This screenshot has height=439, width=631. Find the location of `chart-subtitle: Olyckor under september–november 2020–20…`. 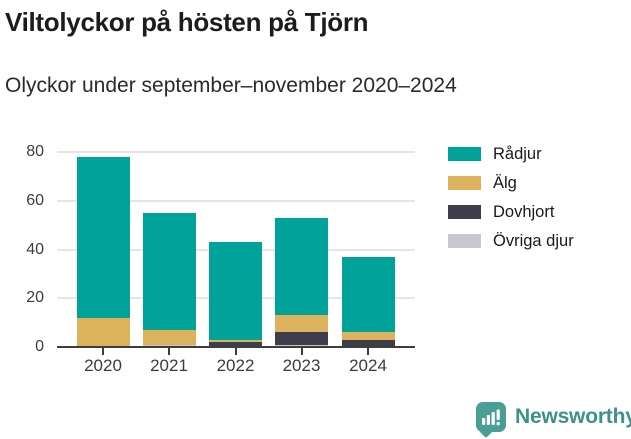

chart-subtitle: Olyckor under september–november 2020–20… is located at coordinates (231, 85).